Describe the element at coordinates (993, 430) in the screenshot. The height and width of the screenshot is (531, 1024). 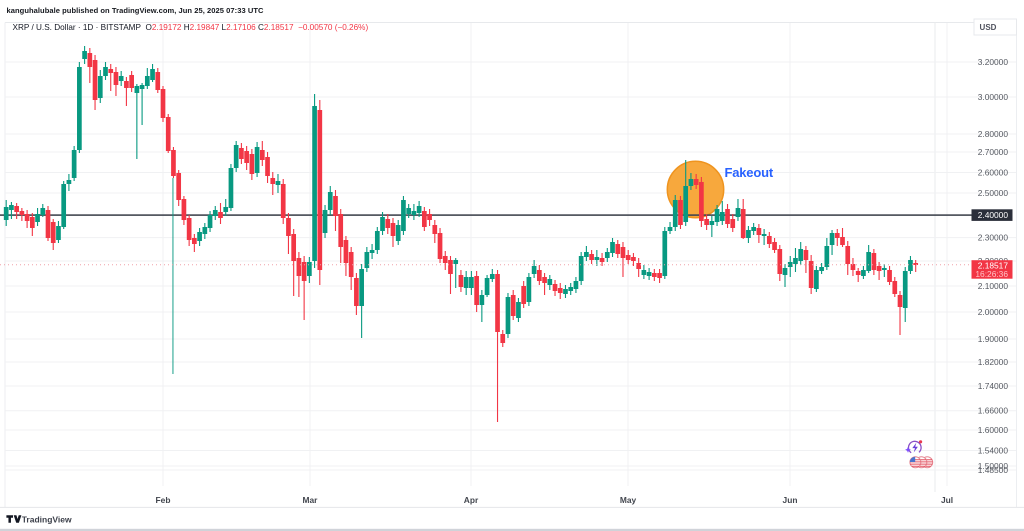
I see `svg-text: 1.60000` at that location.